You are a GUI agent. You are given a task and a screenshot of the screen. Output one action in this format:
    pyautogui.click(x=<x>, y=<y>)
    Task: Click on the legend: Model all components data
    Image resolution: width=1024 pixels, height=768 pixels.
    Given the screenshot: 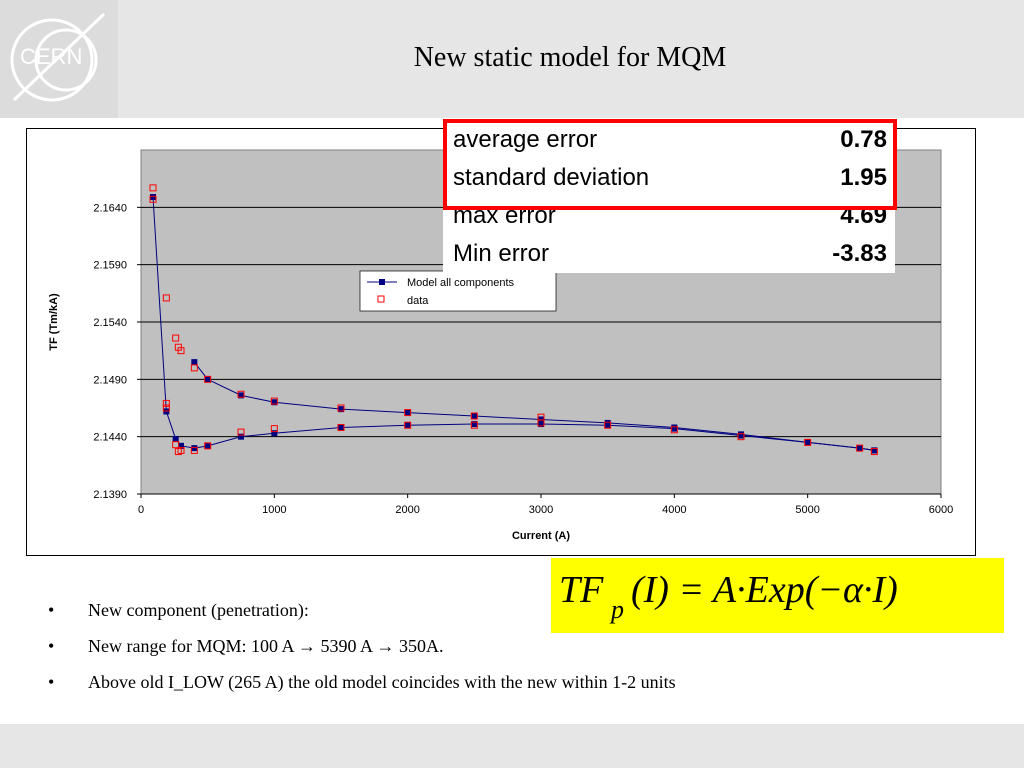 What is the action you would take?
    pyautogui.click(x=458, y=291)
    